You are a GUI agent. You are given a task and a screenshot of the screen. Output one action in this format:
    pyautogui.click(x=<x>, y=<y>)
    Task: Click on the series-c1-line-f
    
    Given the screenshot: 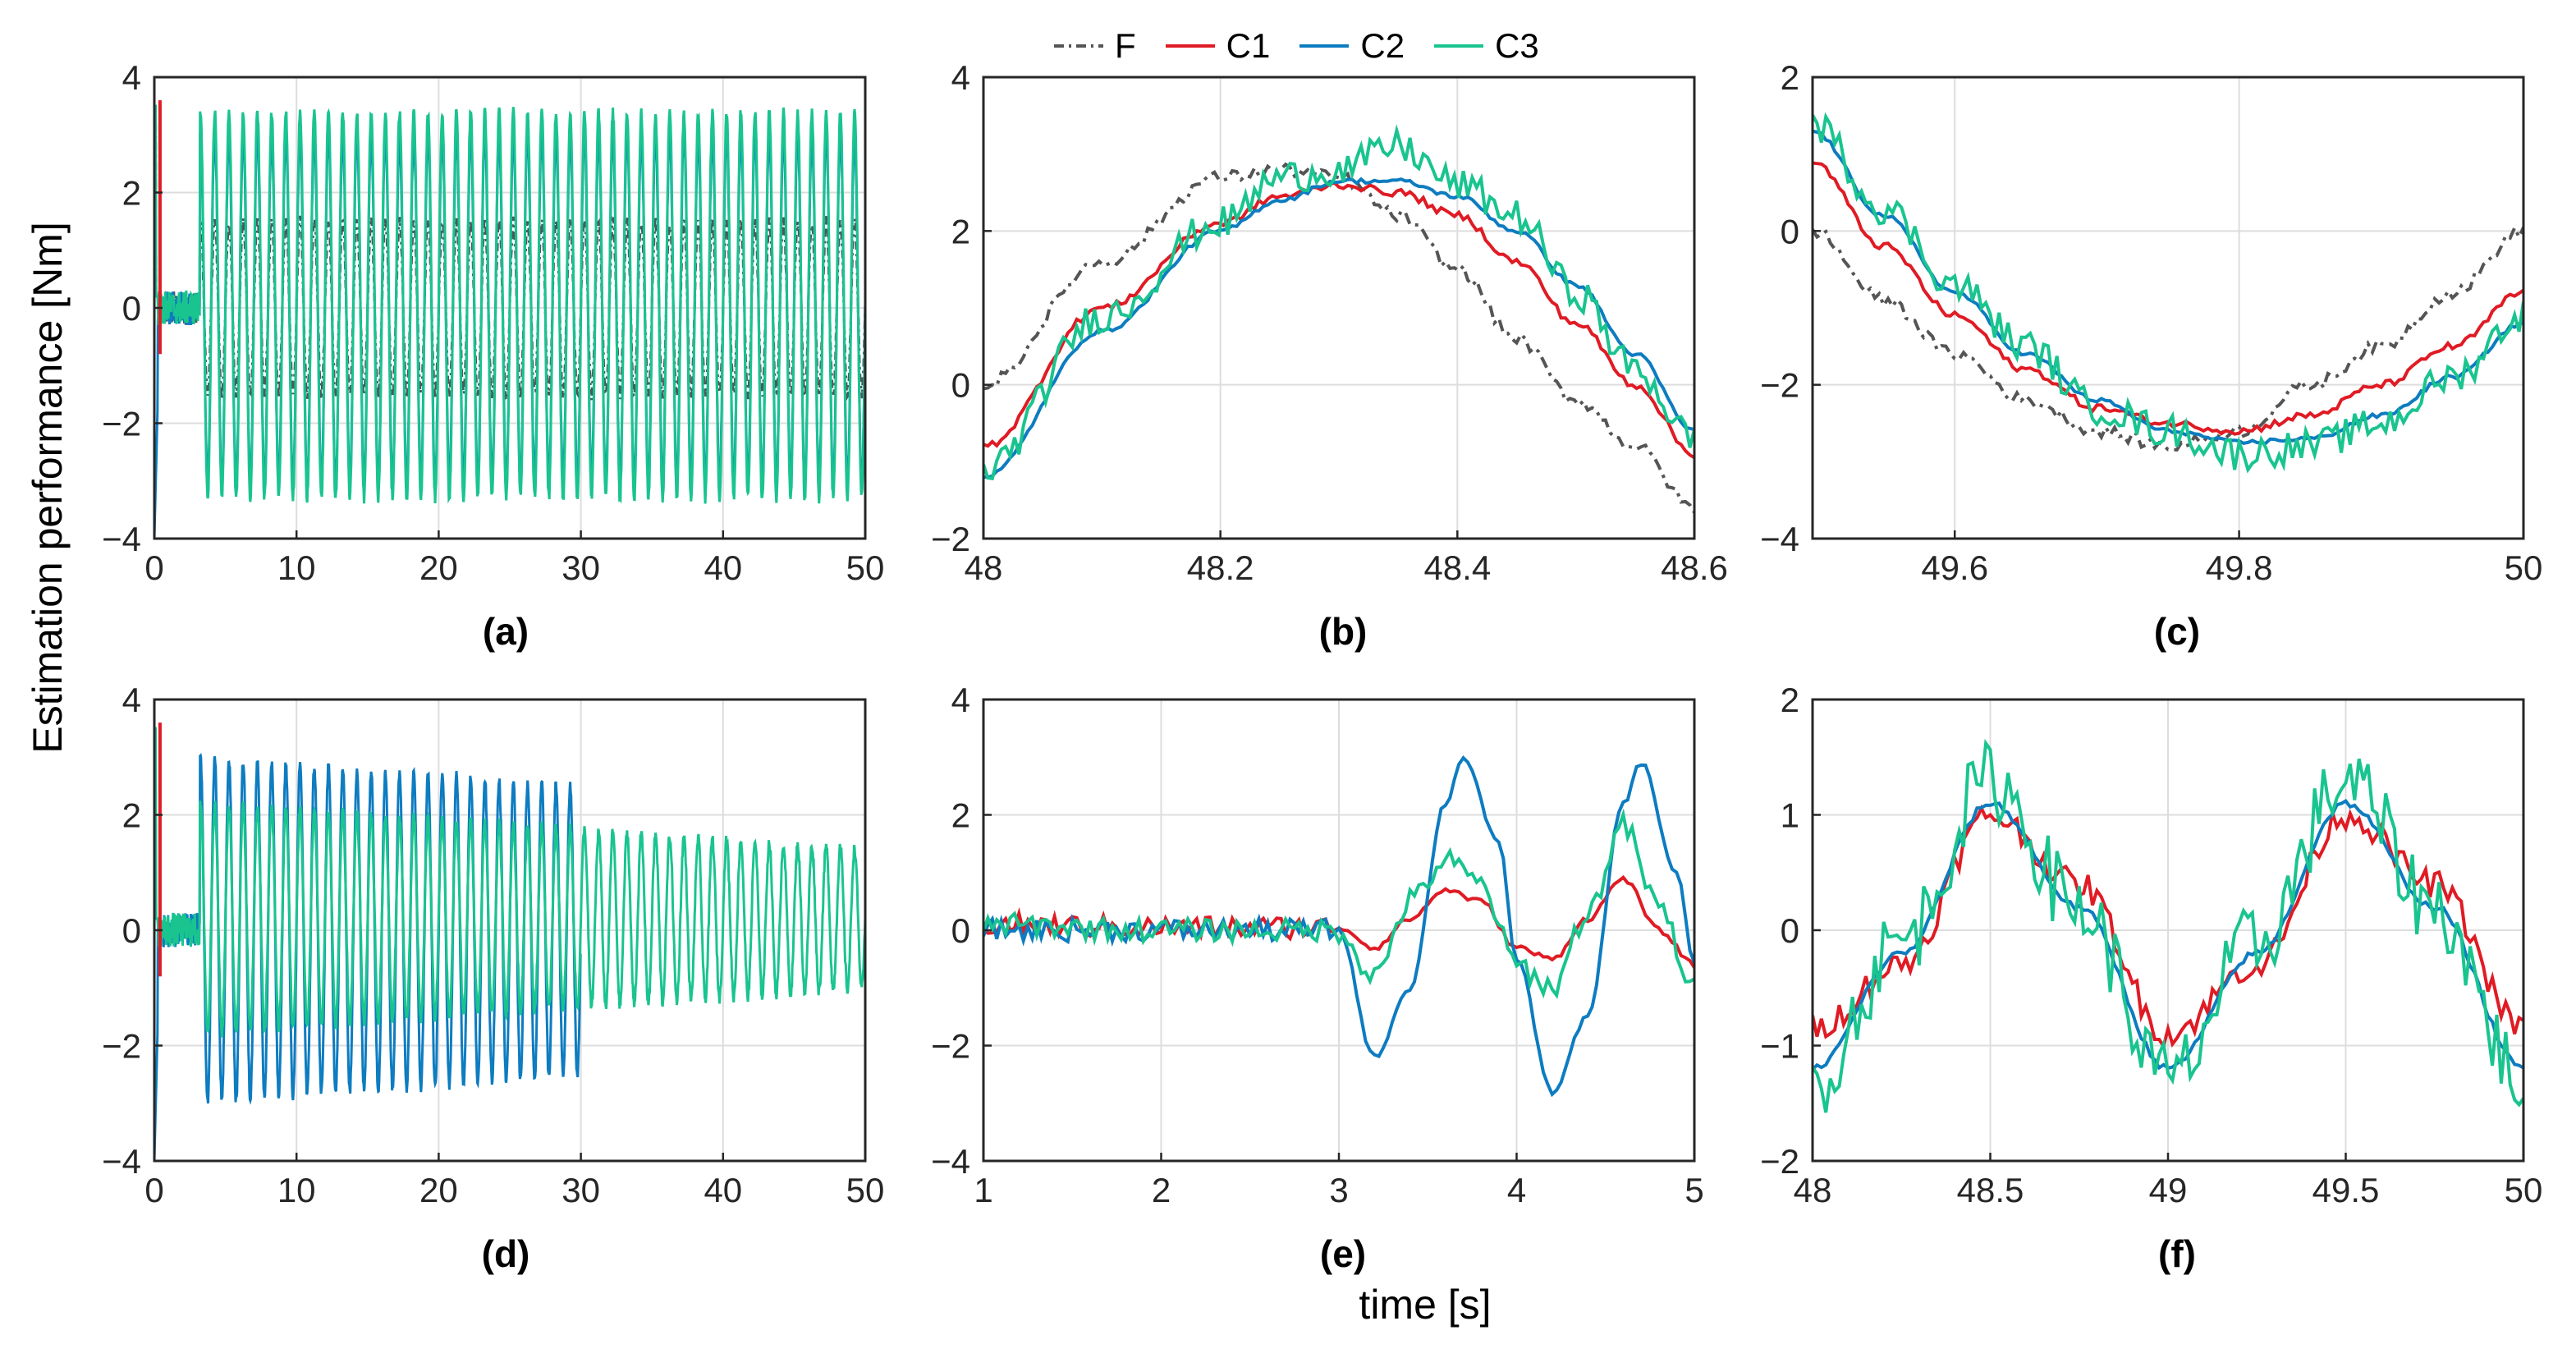 What is the action you would take?
    pyautogui.click(x=2168, y=928)
    